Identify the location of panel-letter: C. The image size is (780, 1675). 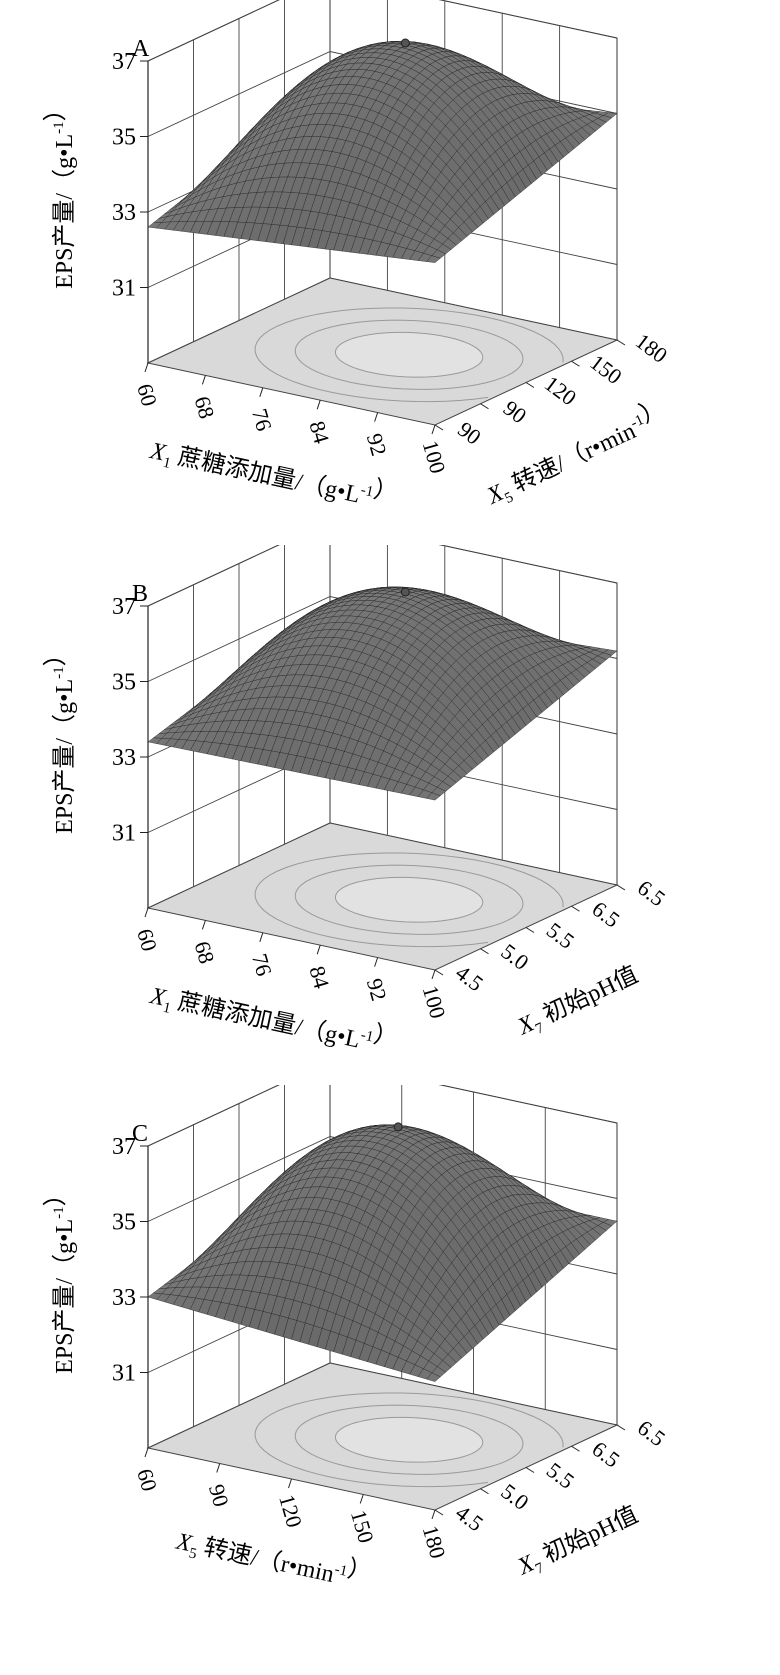
(140, 1134).